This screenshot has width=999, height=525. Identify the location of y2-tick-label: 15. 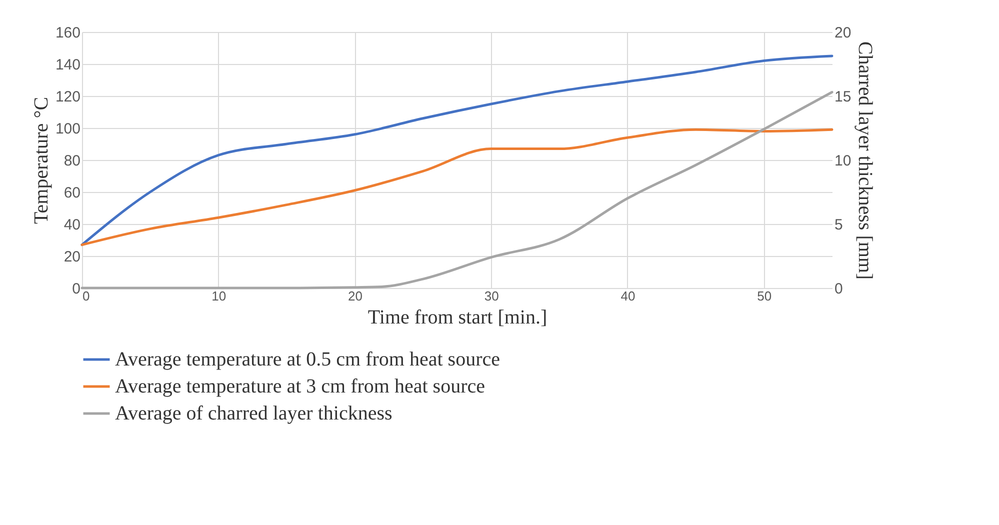
(843, 97).